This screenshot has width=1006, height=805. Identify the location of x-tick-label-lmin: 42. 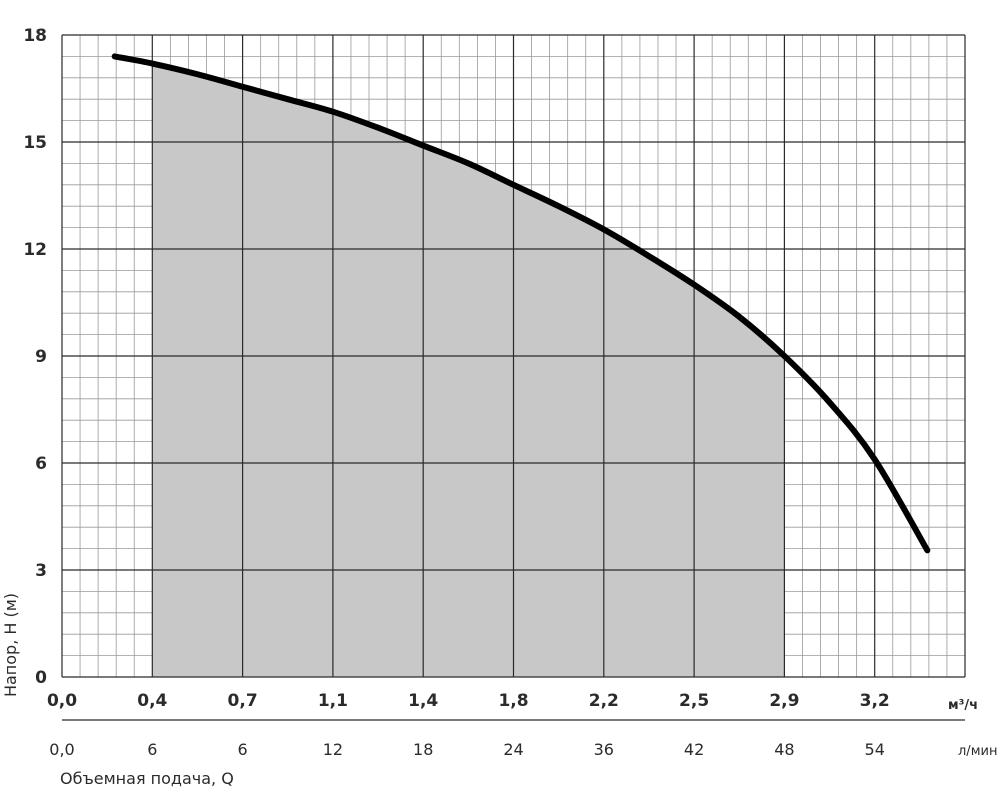
(694, 749).